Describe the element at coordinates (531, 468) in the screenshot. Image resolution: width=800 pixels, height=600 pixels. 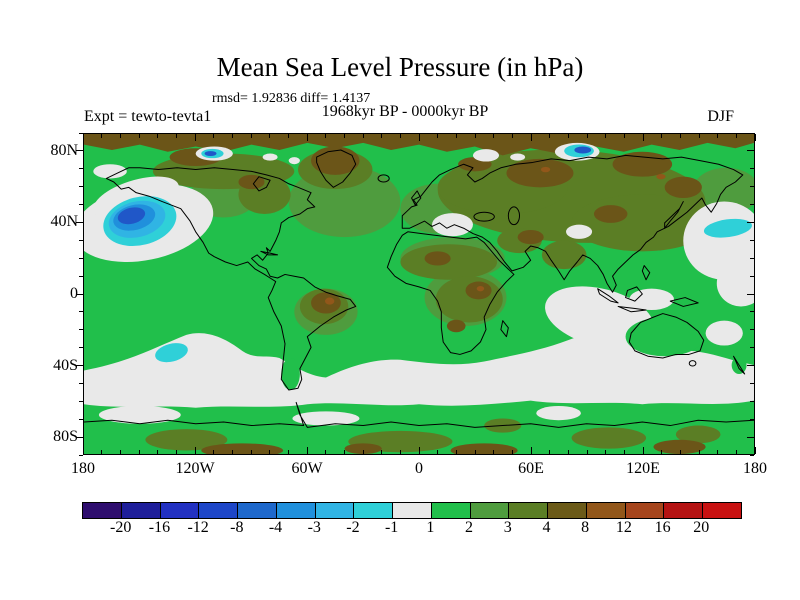
I see `x-axis-label: 60E` at that location.